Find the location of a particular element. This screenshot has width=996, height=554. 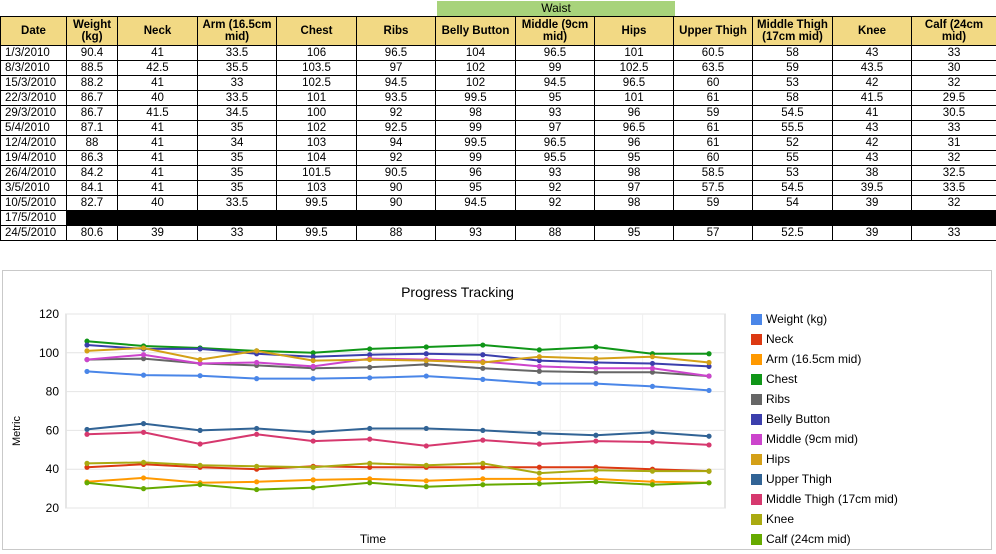

table-cell: 102 is located at coordinates (475, 68).